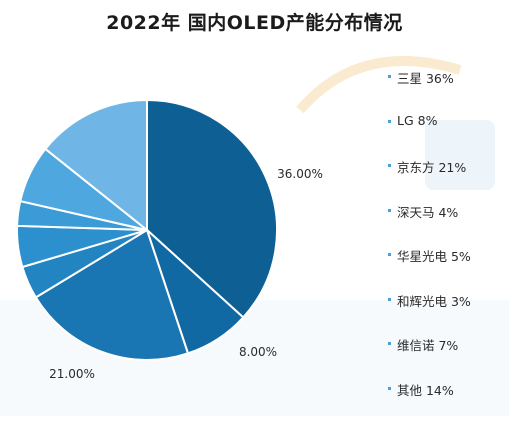  What do you see at coordinates (425, 389) in the screenshot?
I see `legend-label: 其他 14%` at bounding box center [425, 389].